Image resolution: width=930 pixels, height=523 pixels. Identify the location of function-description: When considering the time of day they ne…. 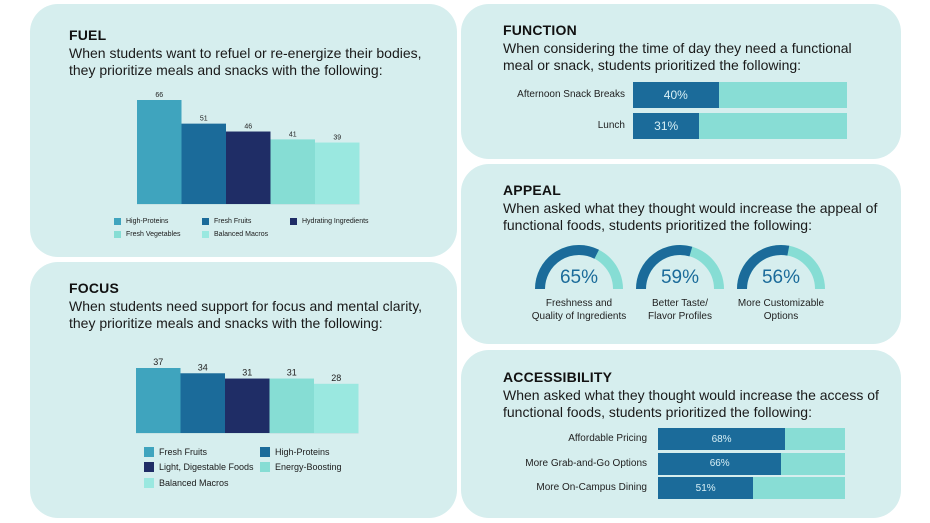
(677, 56).